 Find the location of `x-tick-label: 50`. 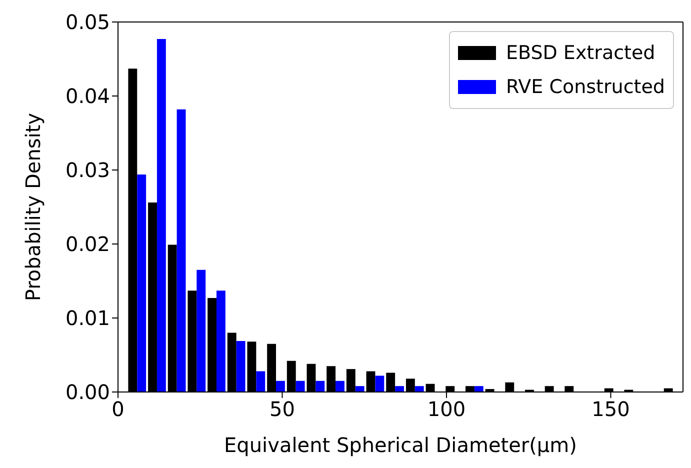

x-tick-label: 50 is located at coordinates (282, 409).